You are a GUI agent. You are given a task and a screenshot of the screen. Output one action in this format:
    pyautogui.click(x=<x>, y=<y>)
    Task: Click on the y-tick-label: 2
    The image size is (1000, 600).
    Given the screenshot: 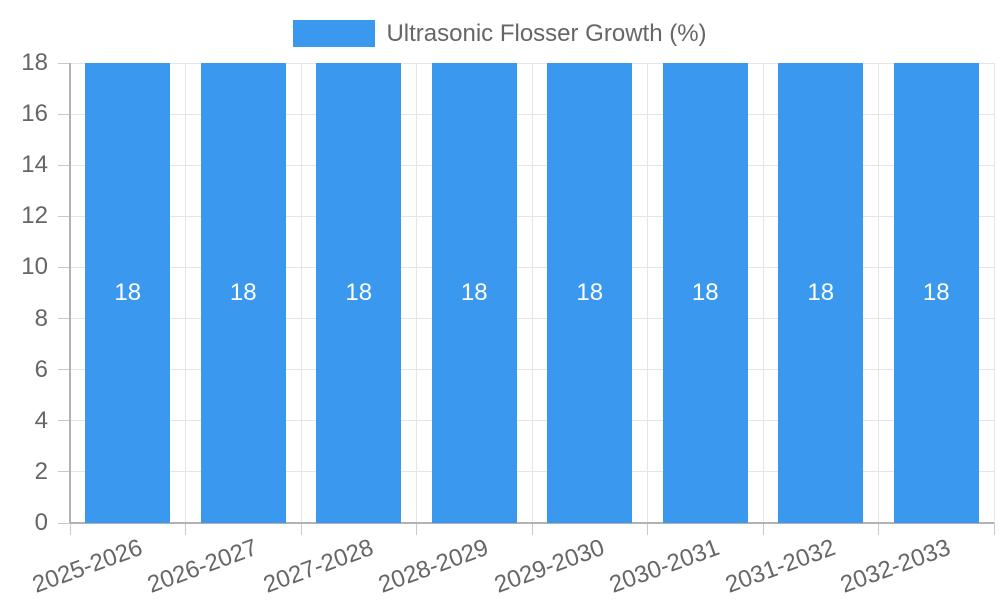 What is the action you would take?
    pyautogui.click(x=41, y=471)
    